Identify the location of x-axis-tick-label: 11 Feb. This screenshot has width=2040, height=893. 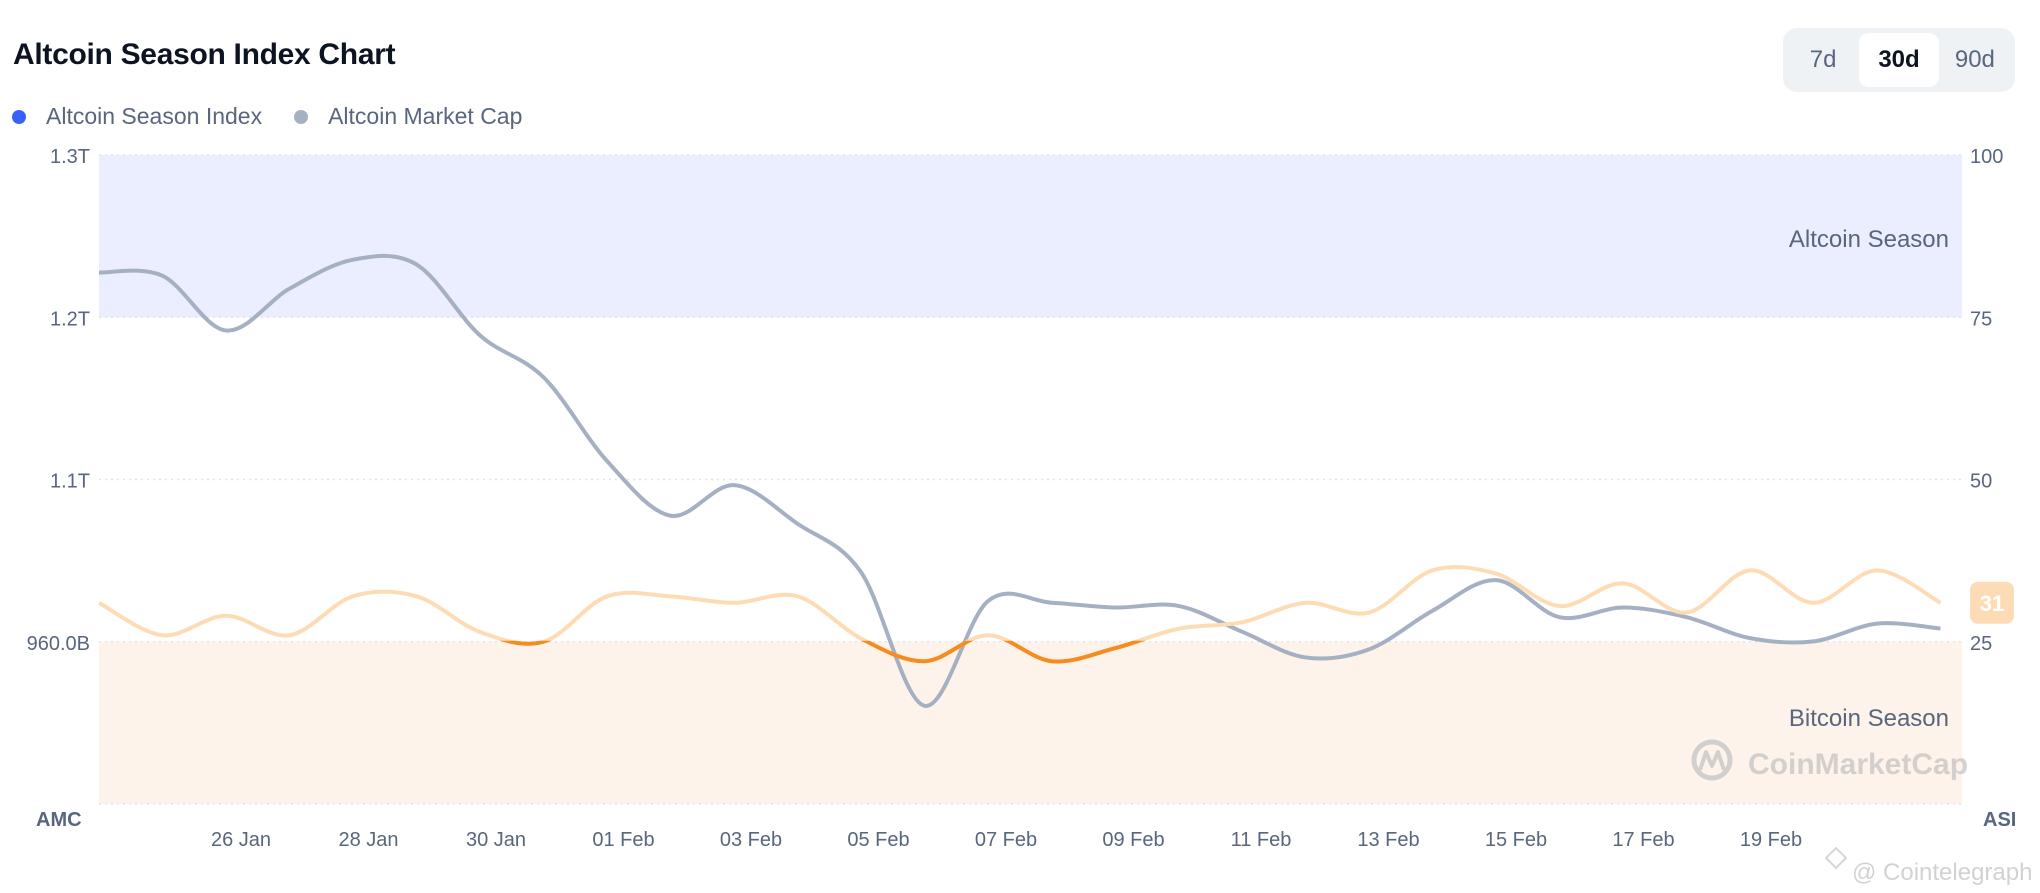
(1261, 840).